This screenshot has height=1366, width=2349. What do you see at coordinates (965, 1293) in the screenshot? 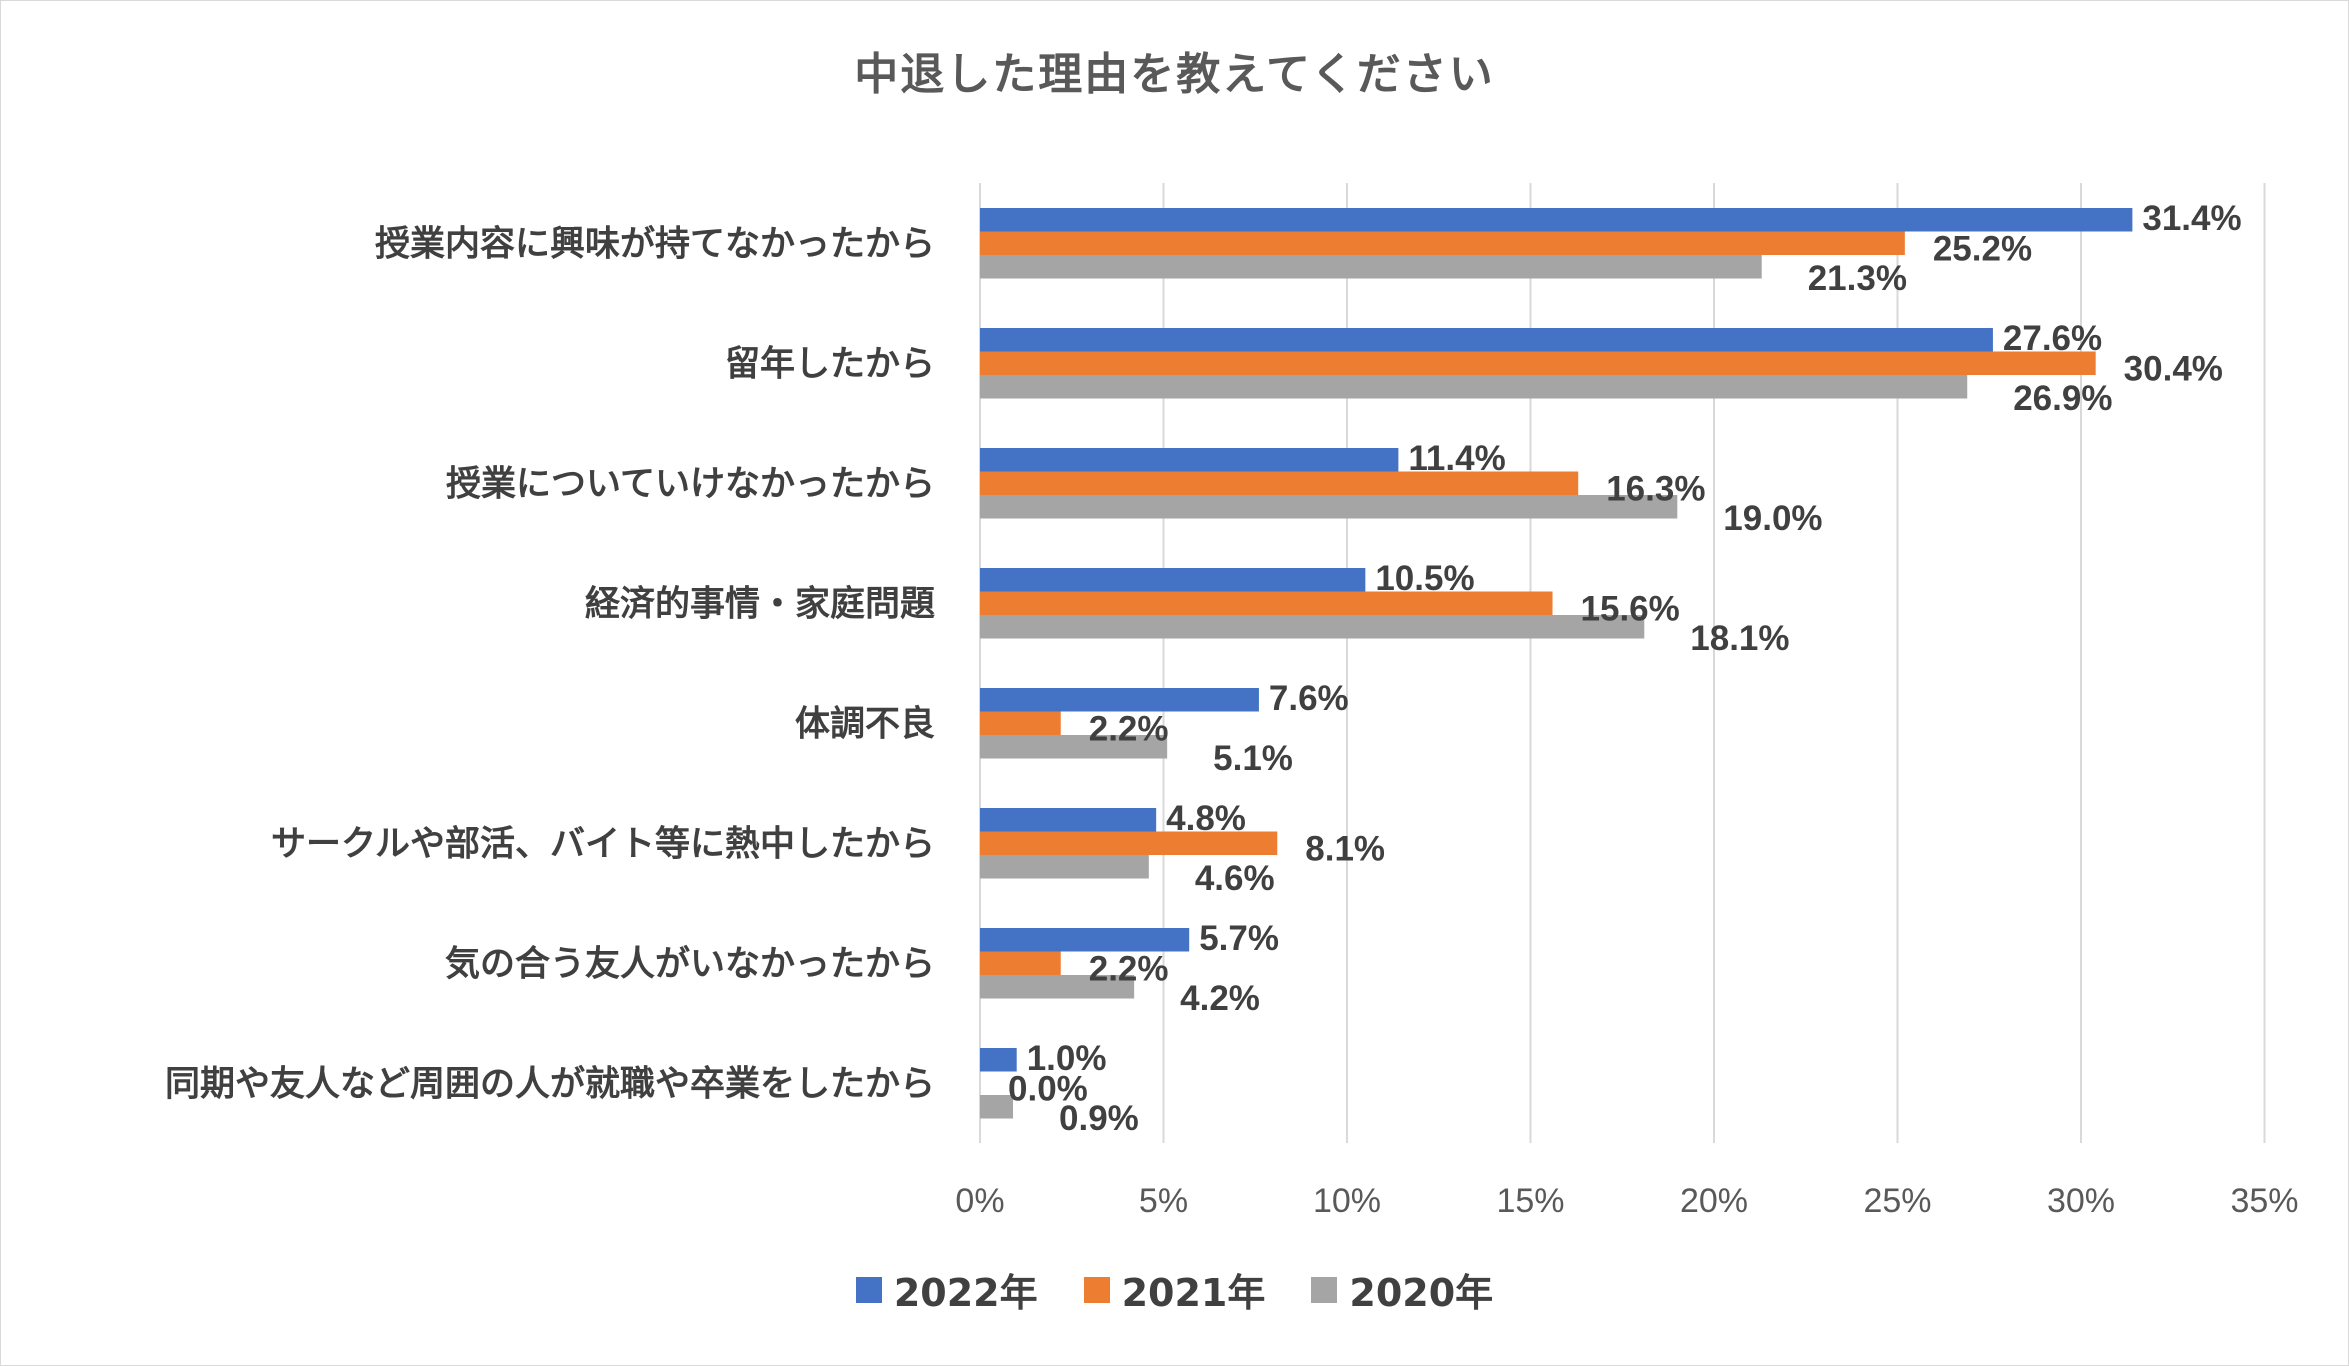
I see `legend-label-2022: 2022年` at bounding box center [965, 1293].